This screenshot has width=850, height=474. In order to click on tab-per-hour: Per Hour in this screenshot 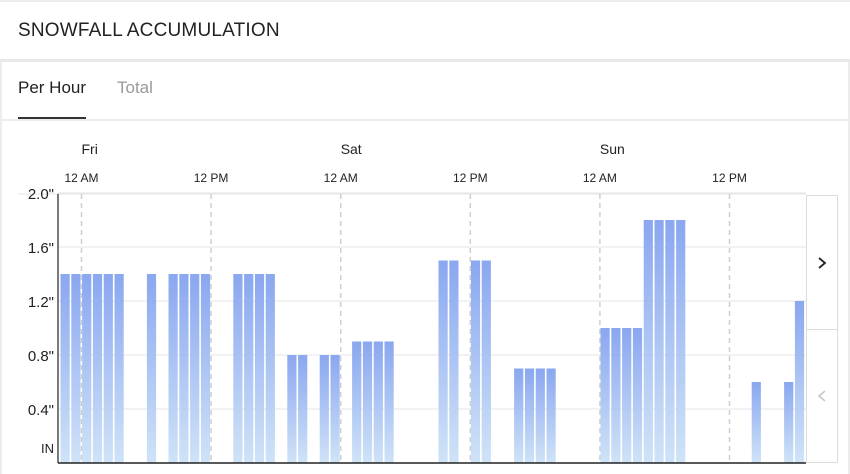, I will do `click(52, 90)`.